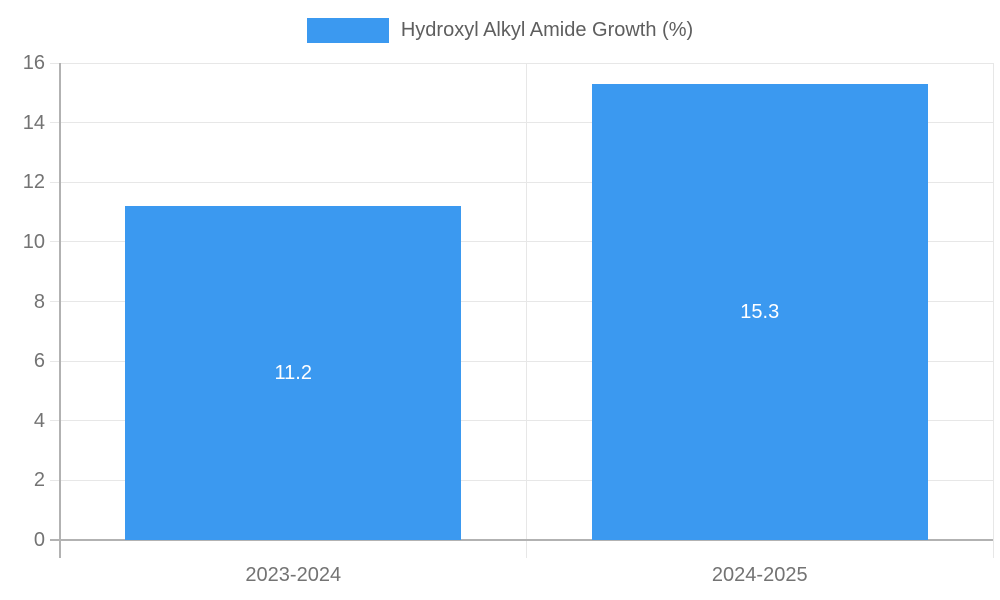 The image size is (1000, 600). What do you see at coordinates (39, 301) in the screenshot?
I see `y-axis-tick-label: 8` at bounding box center [39, 301].